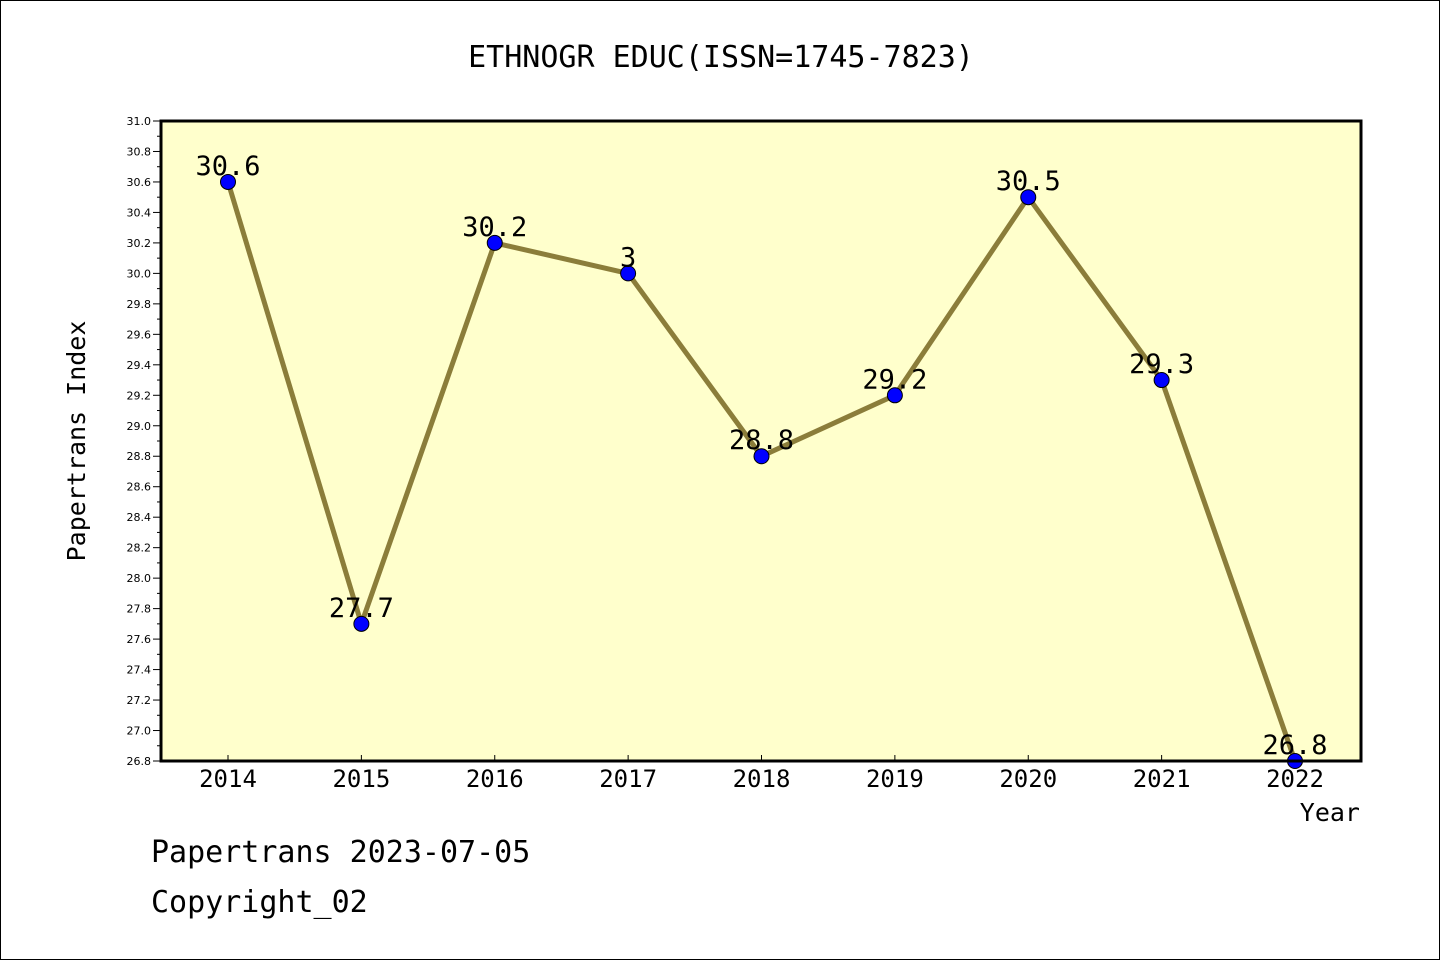 Image resolution: width=1440 pixels, height=960 pixels. What do you see at coordinates (361, 608) in the screenshot?
I see `data-label: 27.7` at bounding box center [361, 608].